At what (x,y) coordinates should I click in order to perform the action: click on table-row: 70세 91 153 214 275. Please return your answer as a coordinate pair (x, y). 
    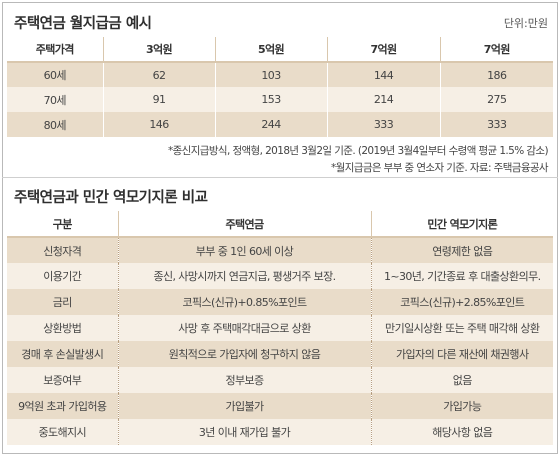
    Looking at the image, I should click on (280, 99).